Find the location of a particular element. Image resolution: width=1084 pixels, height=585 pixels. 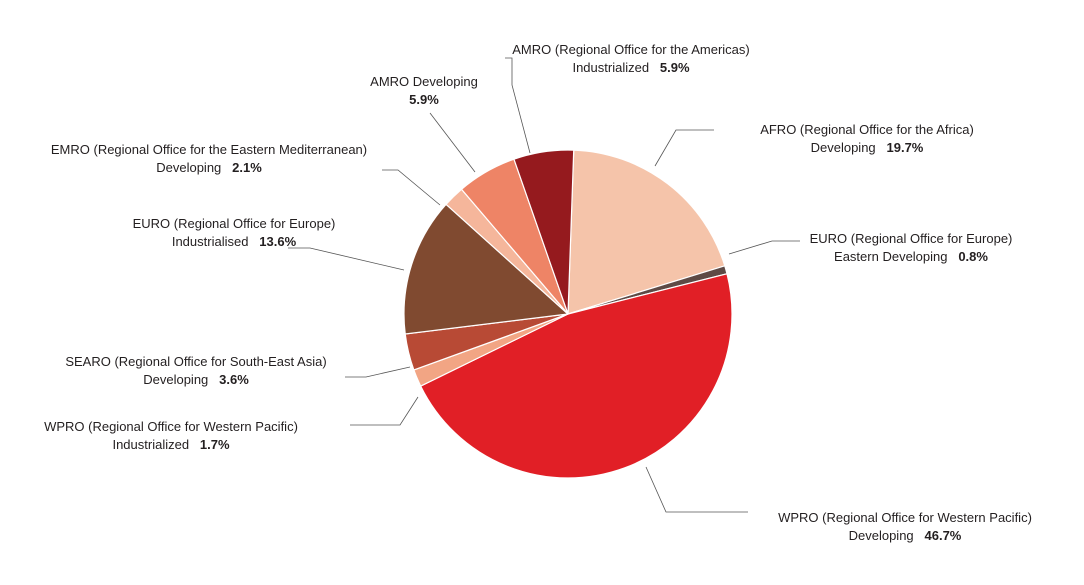

slice-label-detail: Developing 3.6% is located at coordinates (196, 379).